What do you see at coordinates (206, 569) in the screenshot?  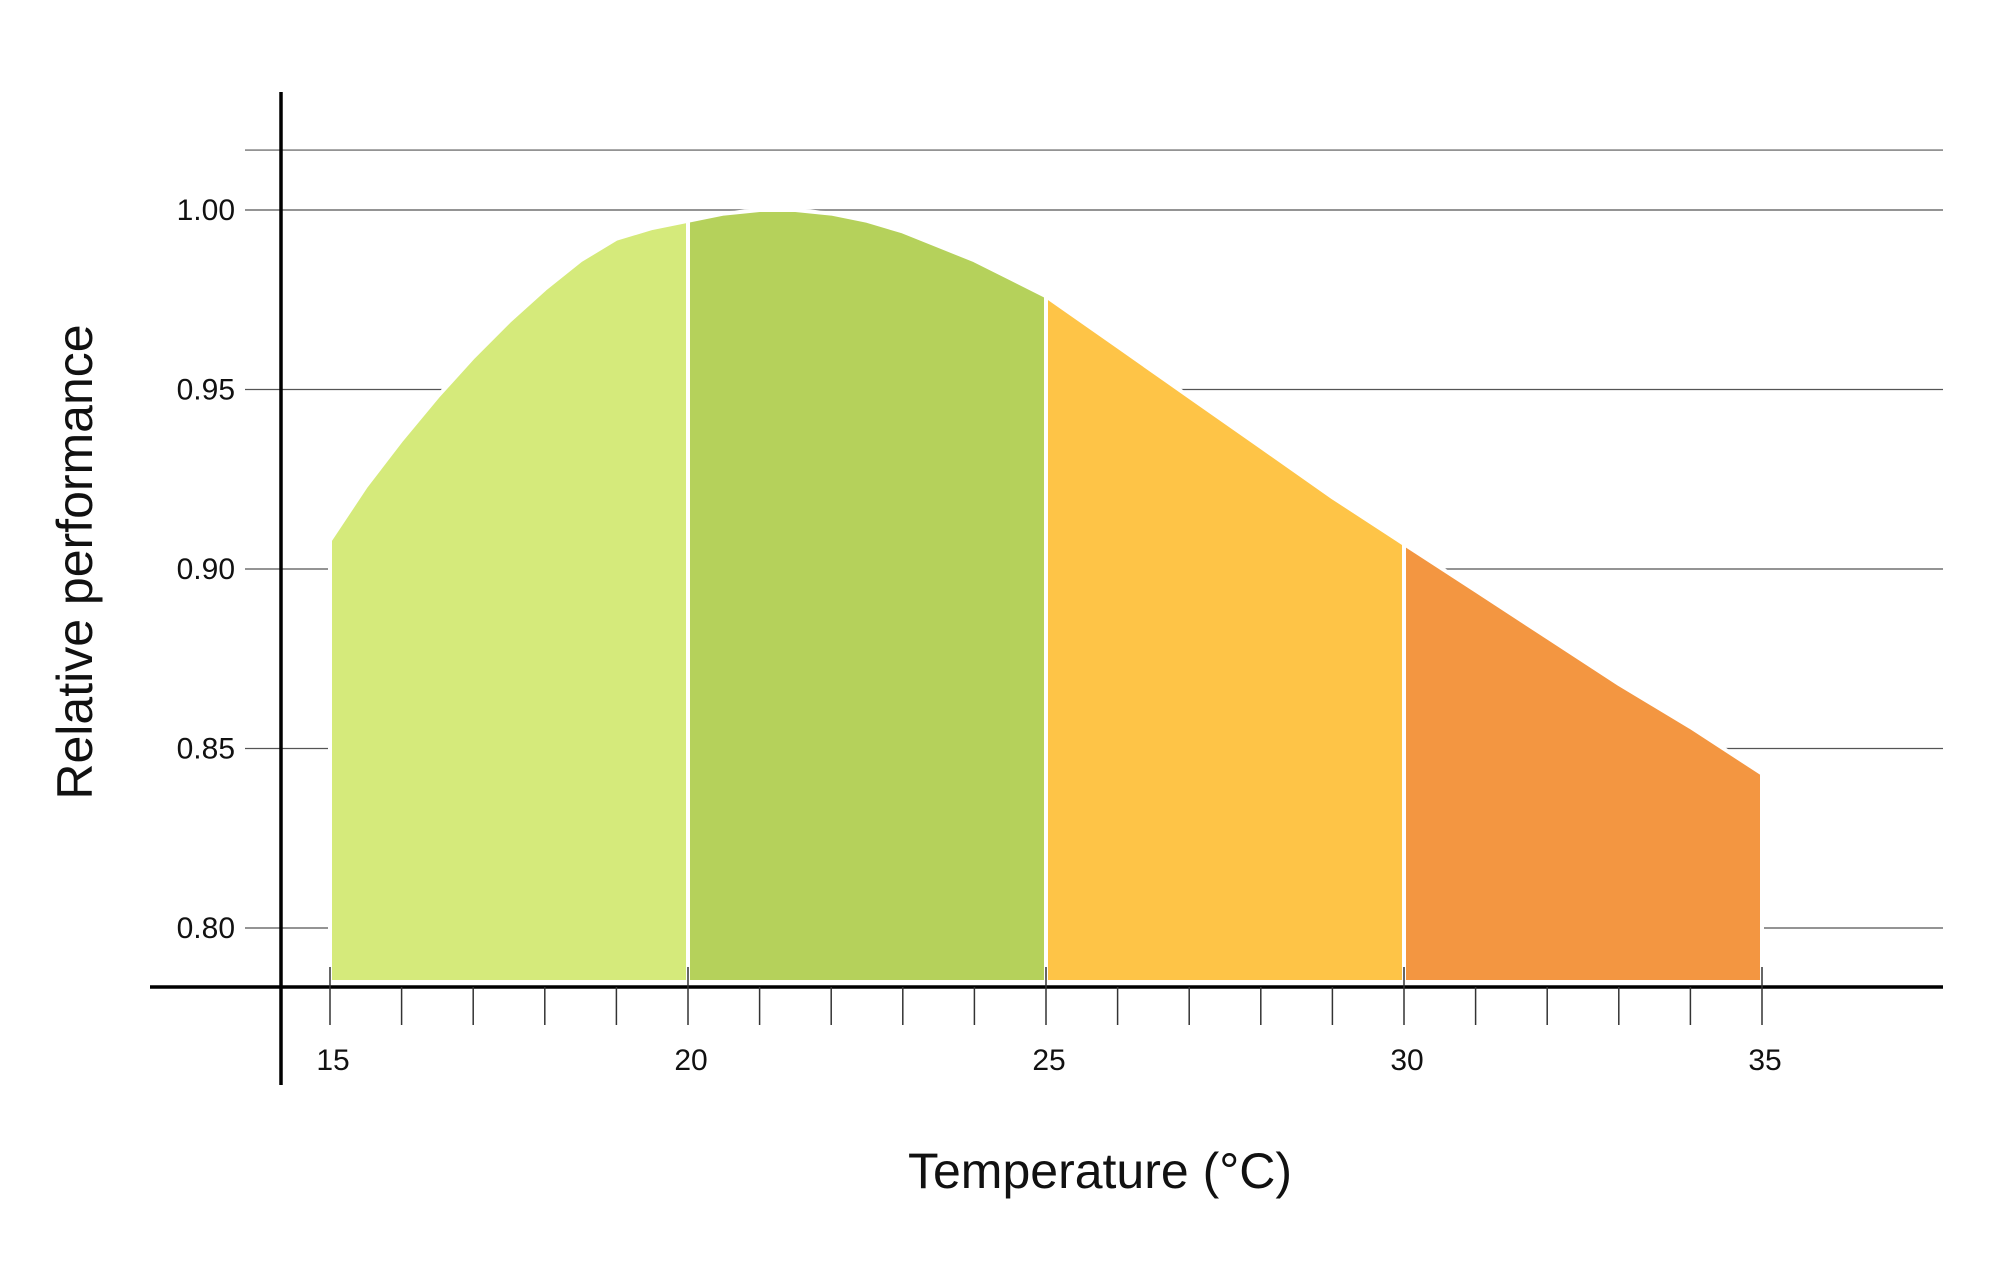 I see `y-tick-label: 0.90` at bounding box center [206, 569].